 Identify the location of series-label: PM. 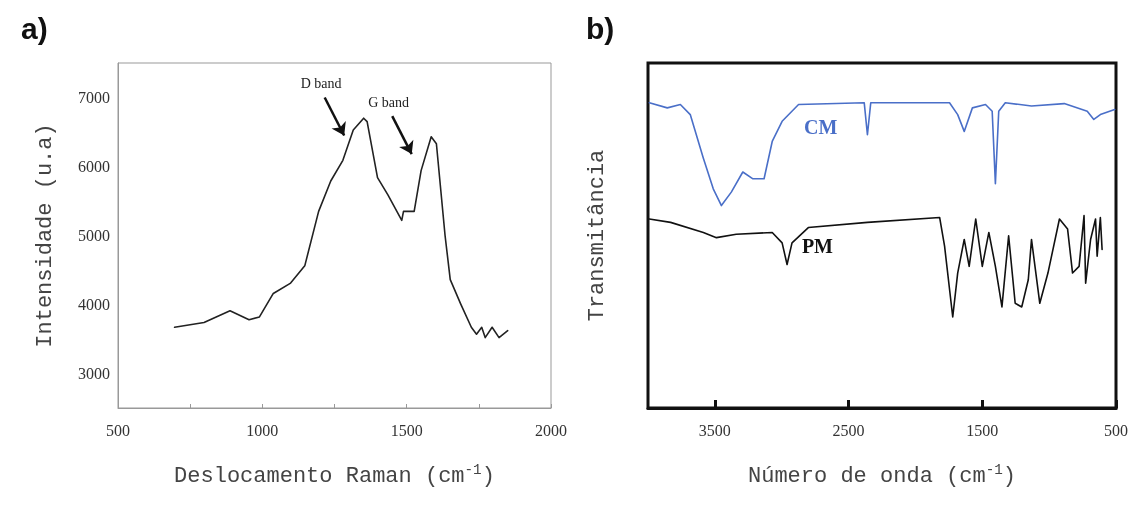
(817, 246).